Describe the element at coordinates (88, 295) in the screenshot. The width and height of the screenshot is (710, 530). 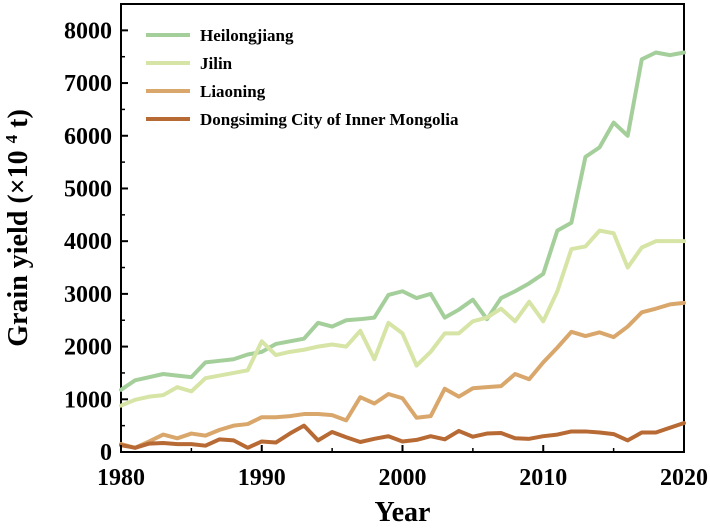
I see `y-tick-label-3000: 3000` at that location.